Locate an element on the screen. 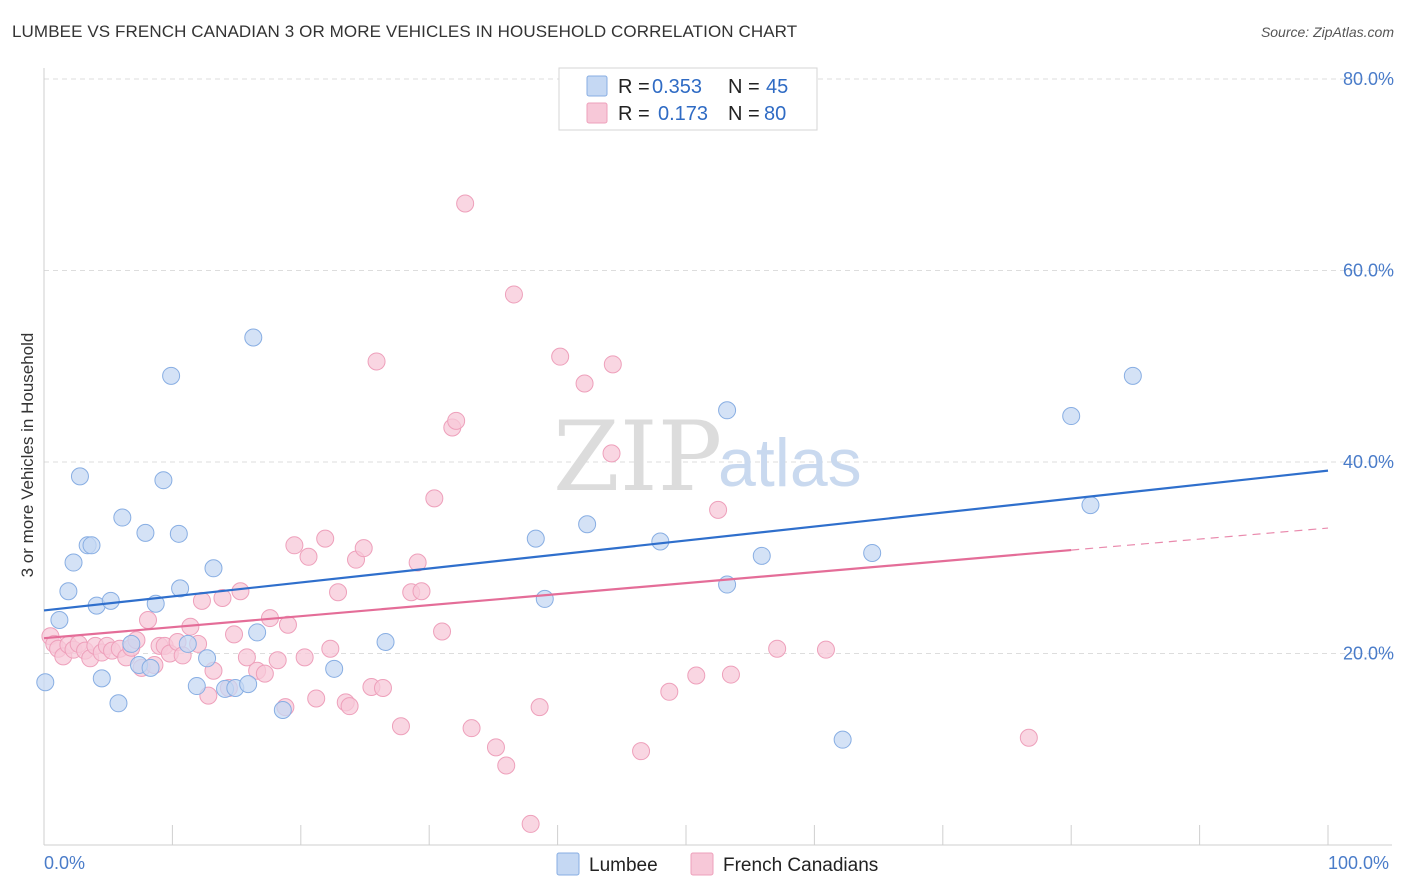  bottom-legend-swatch-french-canadians is located at coordinates (702, 864).